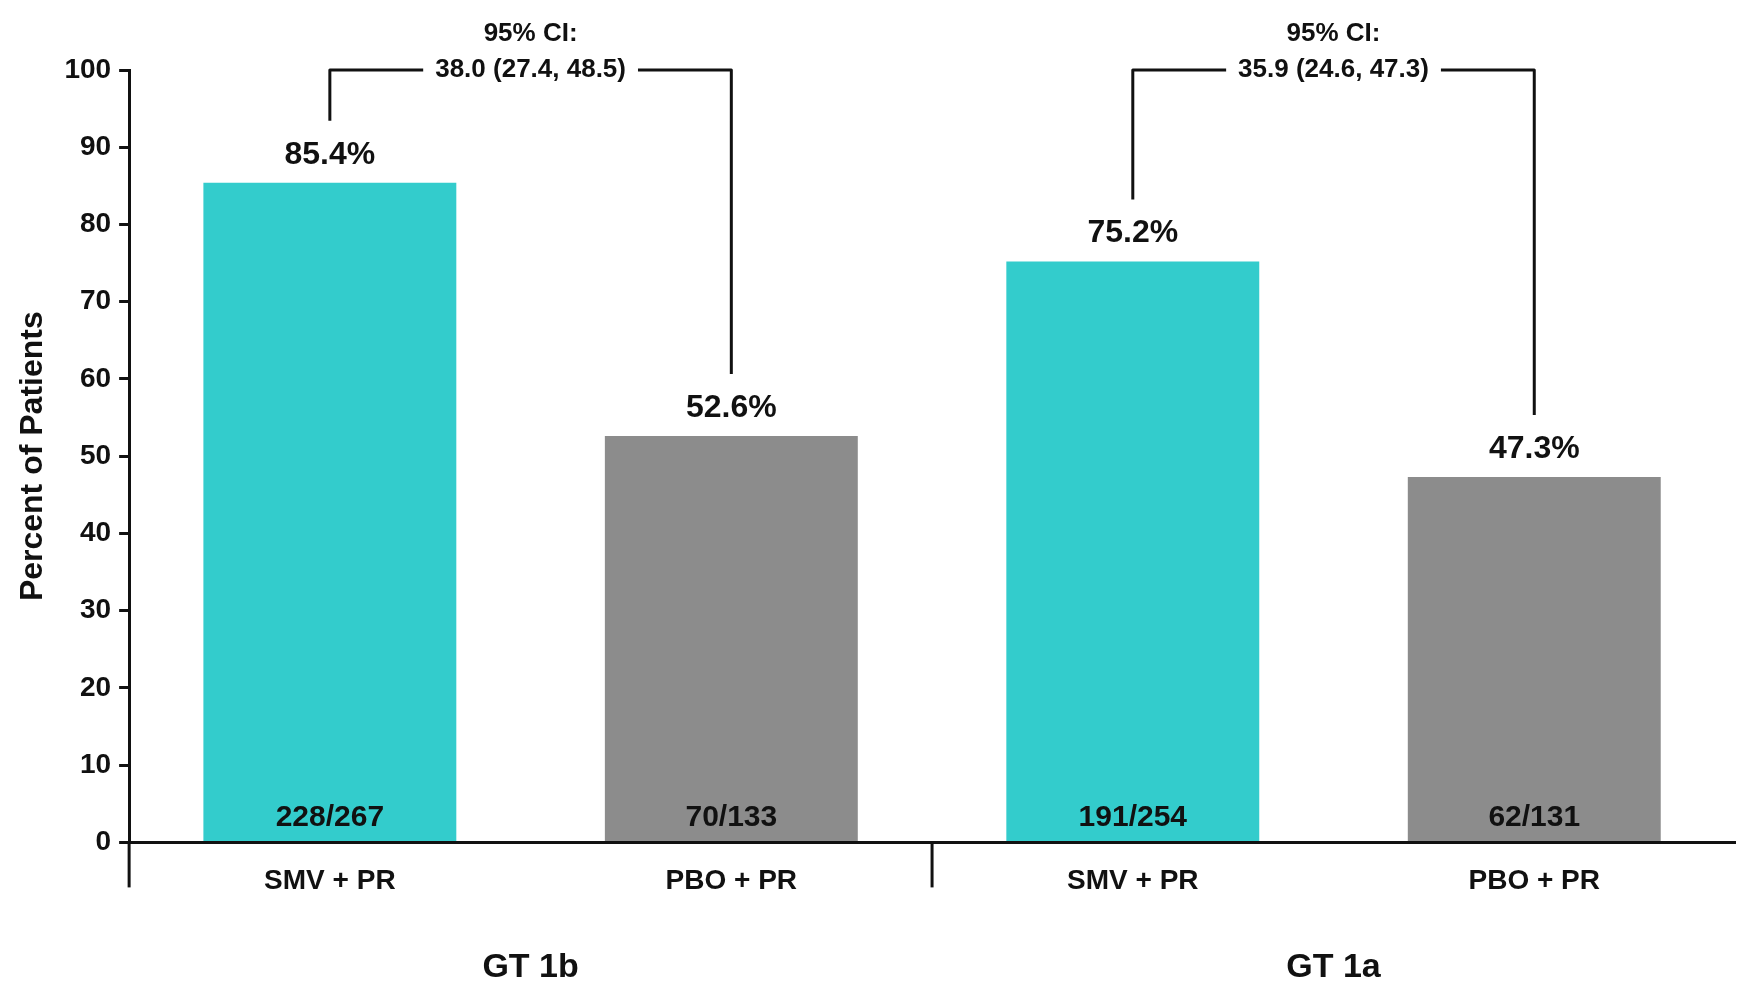  Describe the element at coordinates (1133, 231) in the screenshot. I see `data-label: 75.2%` at that location.